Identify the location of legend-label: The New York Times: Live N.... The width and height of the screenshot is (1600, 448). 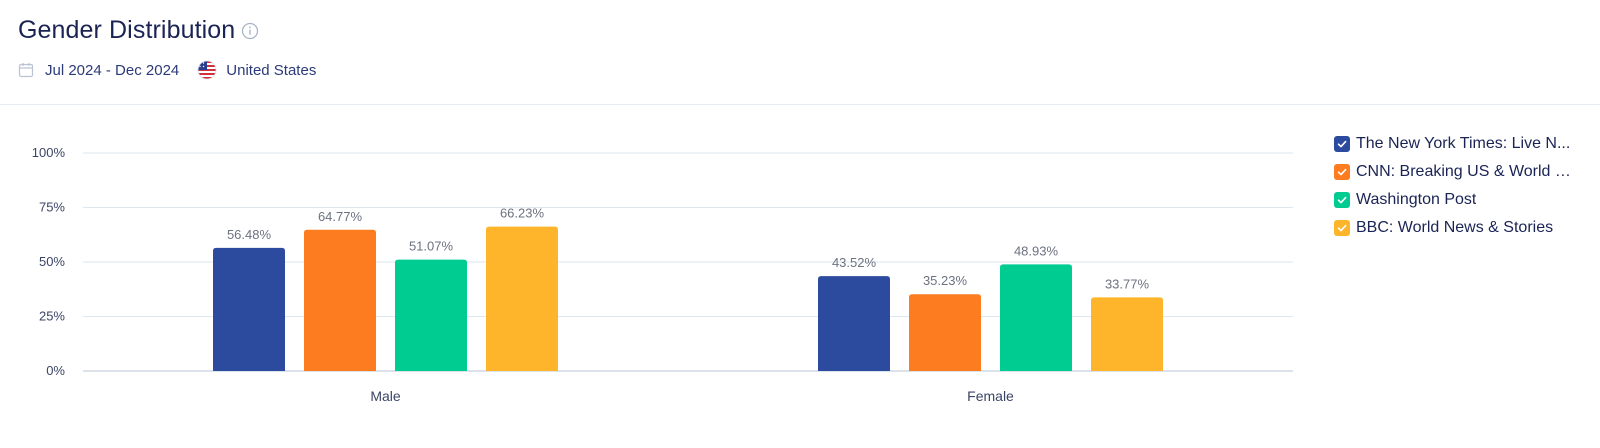
(1463, 143).